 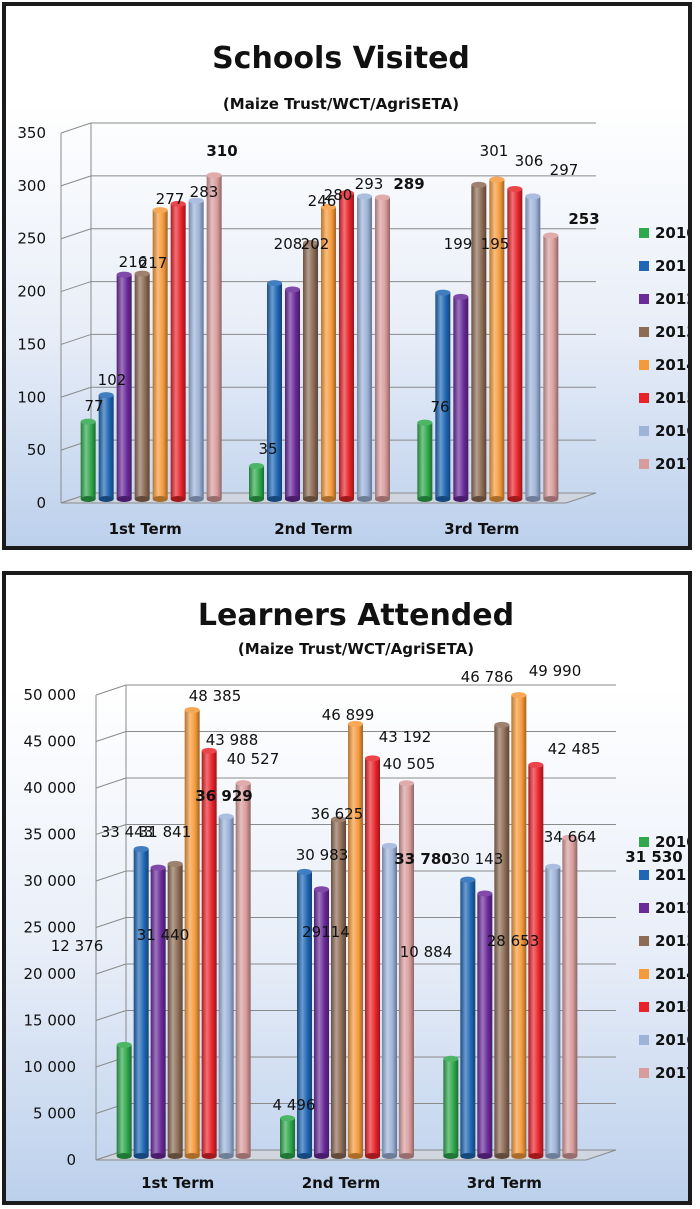 What do you see at coordinates (31, 239) in the screenshot?
I see `y-tick-label: 250` at bounding box center [31, 239].